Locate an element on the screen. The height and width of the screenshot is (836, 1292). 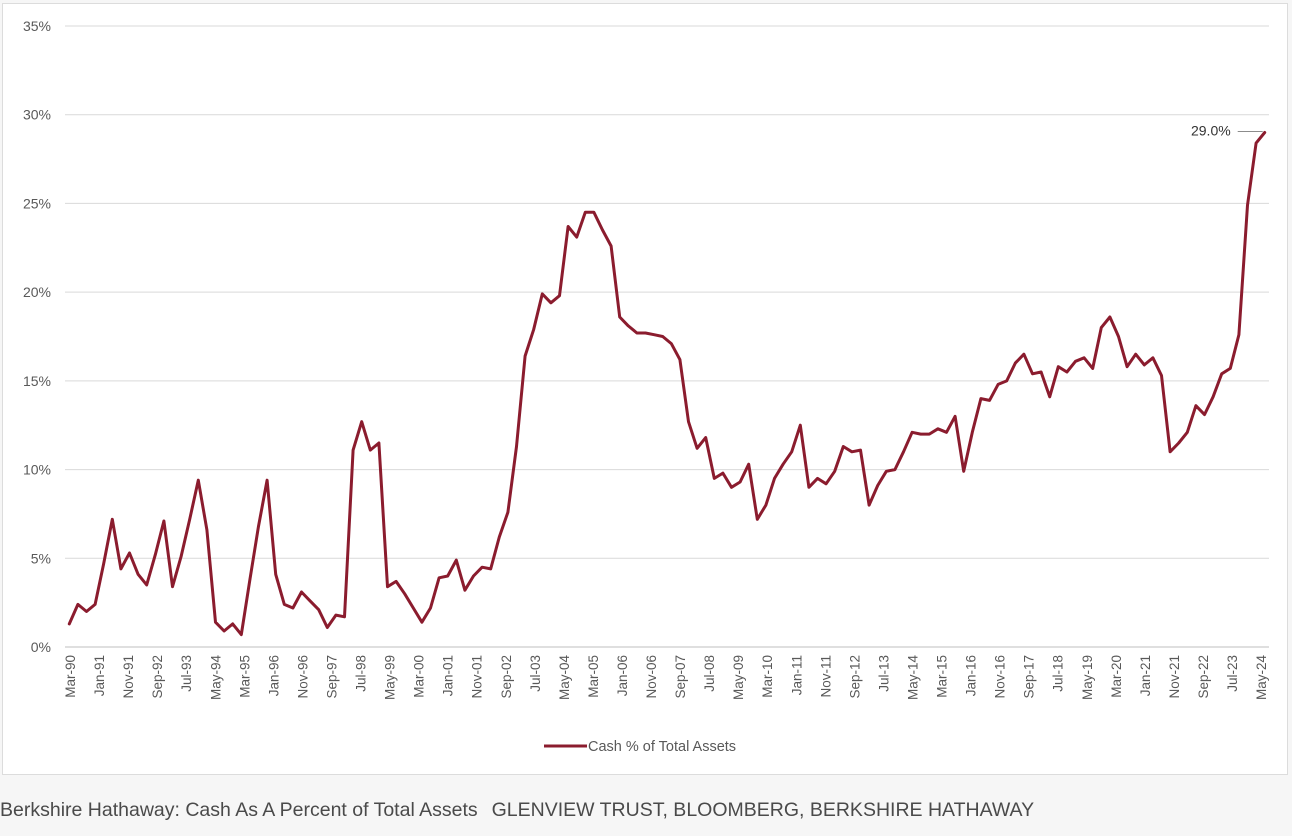
y-tick-label: 20% is located at coordinates (37, 292).